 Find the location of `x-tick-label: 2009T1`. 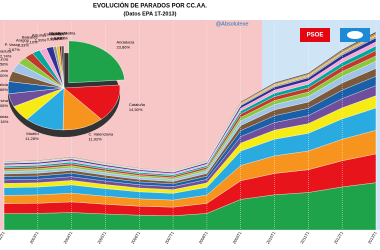

x-tick-label: 2009T1 is located at coordinates (237, 237).